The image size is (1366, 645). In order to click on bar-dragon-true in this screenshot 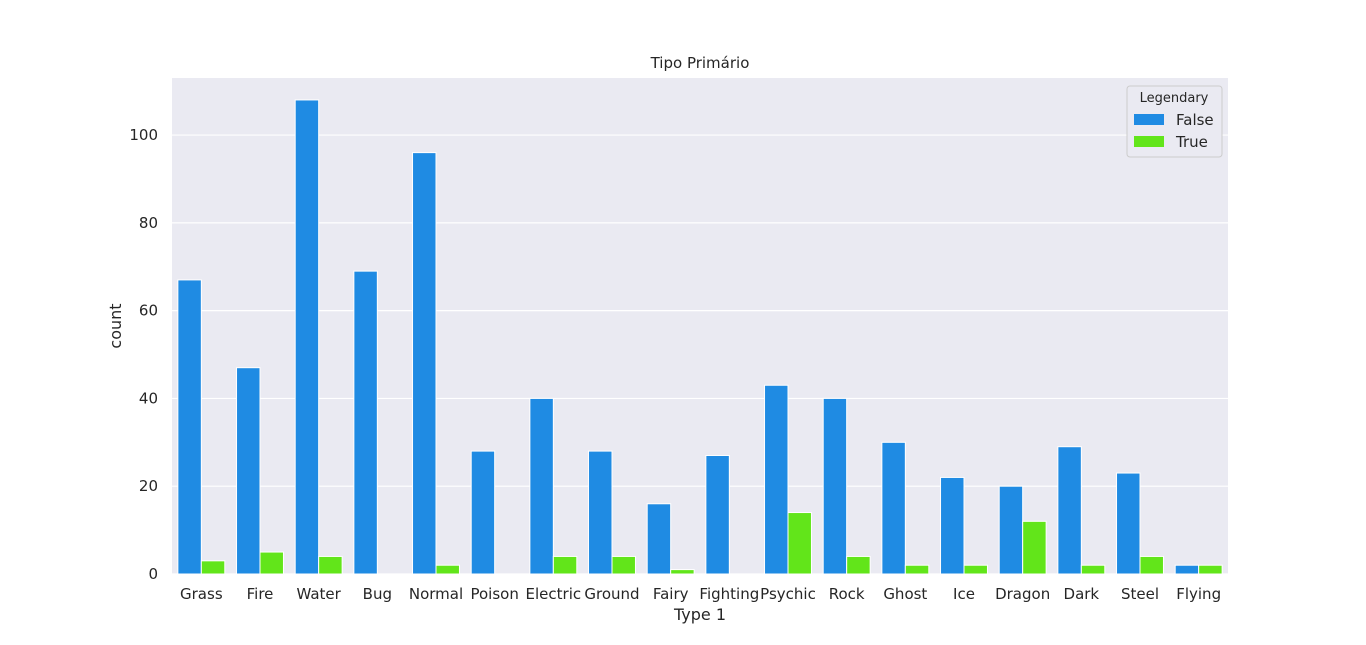, I will do `click(1034, 547)`.